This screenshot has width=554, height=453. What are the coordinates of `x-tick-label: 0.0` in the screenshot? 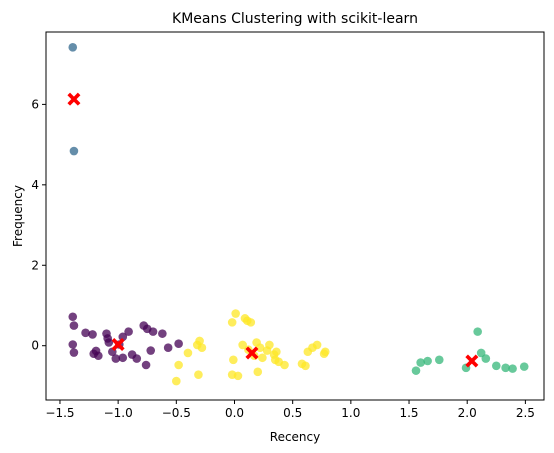 It's located at (234, 413).